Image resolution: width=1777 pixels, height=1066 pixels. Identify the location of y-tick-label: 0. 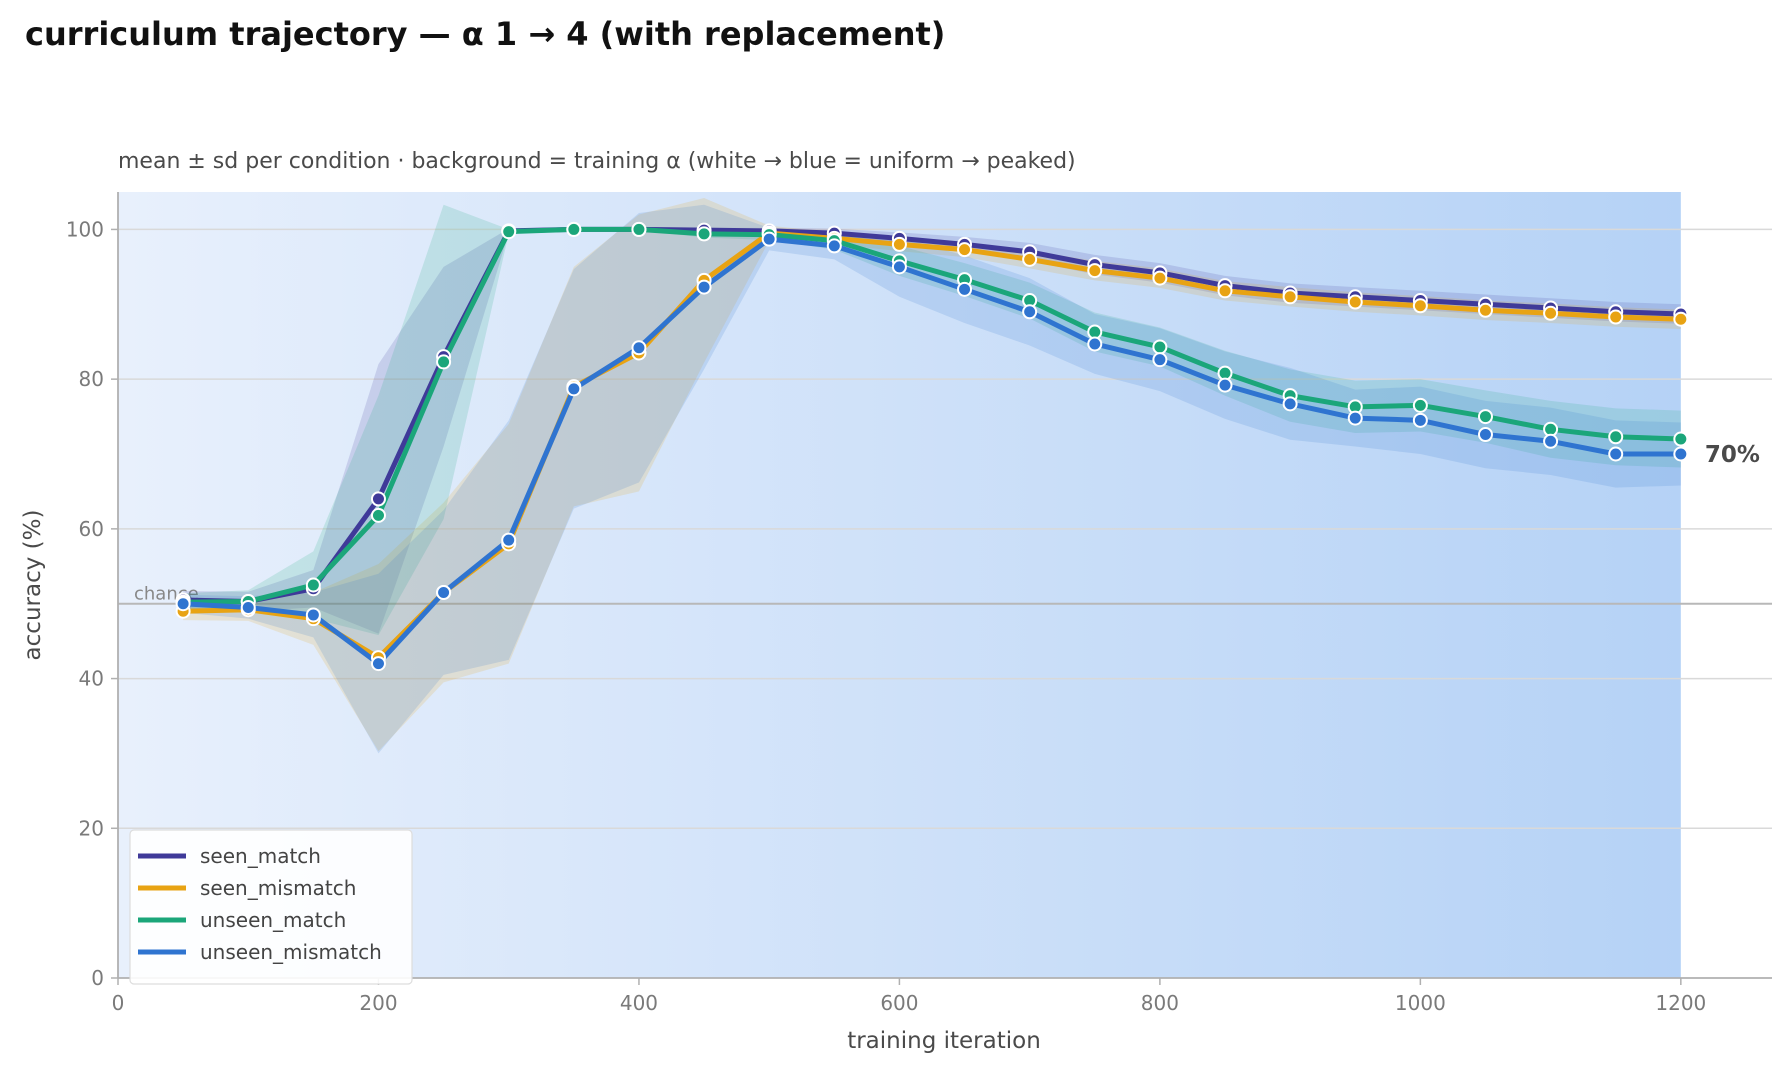
(97, 978).